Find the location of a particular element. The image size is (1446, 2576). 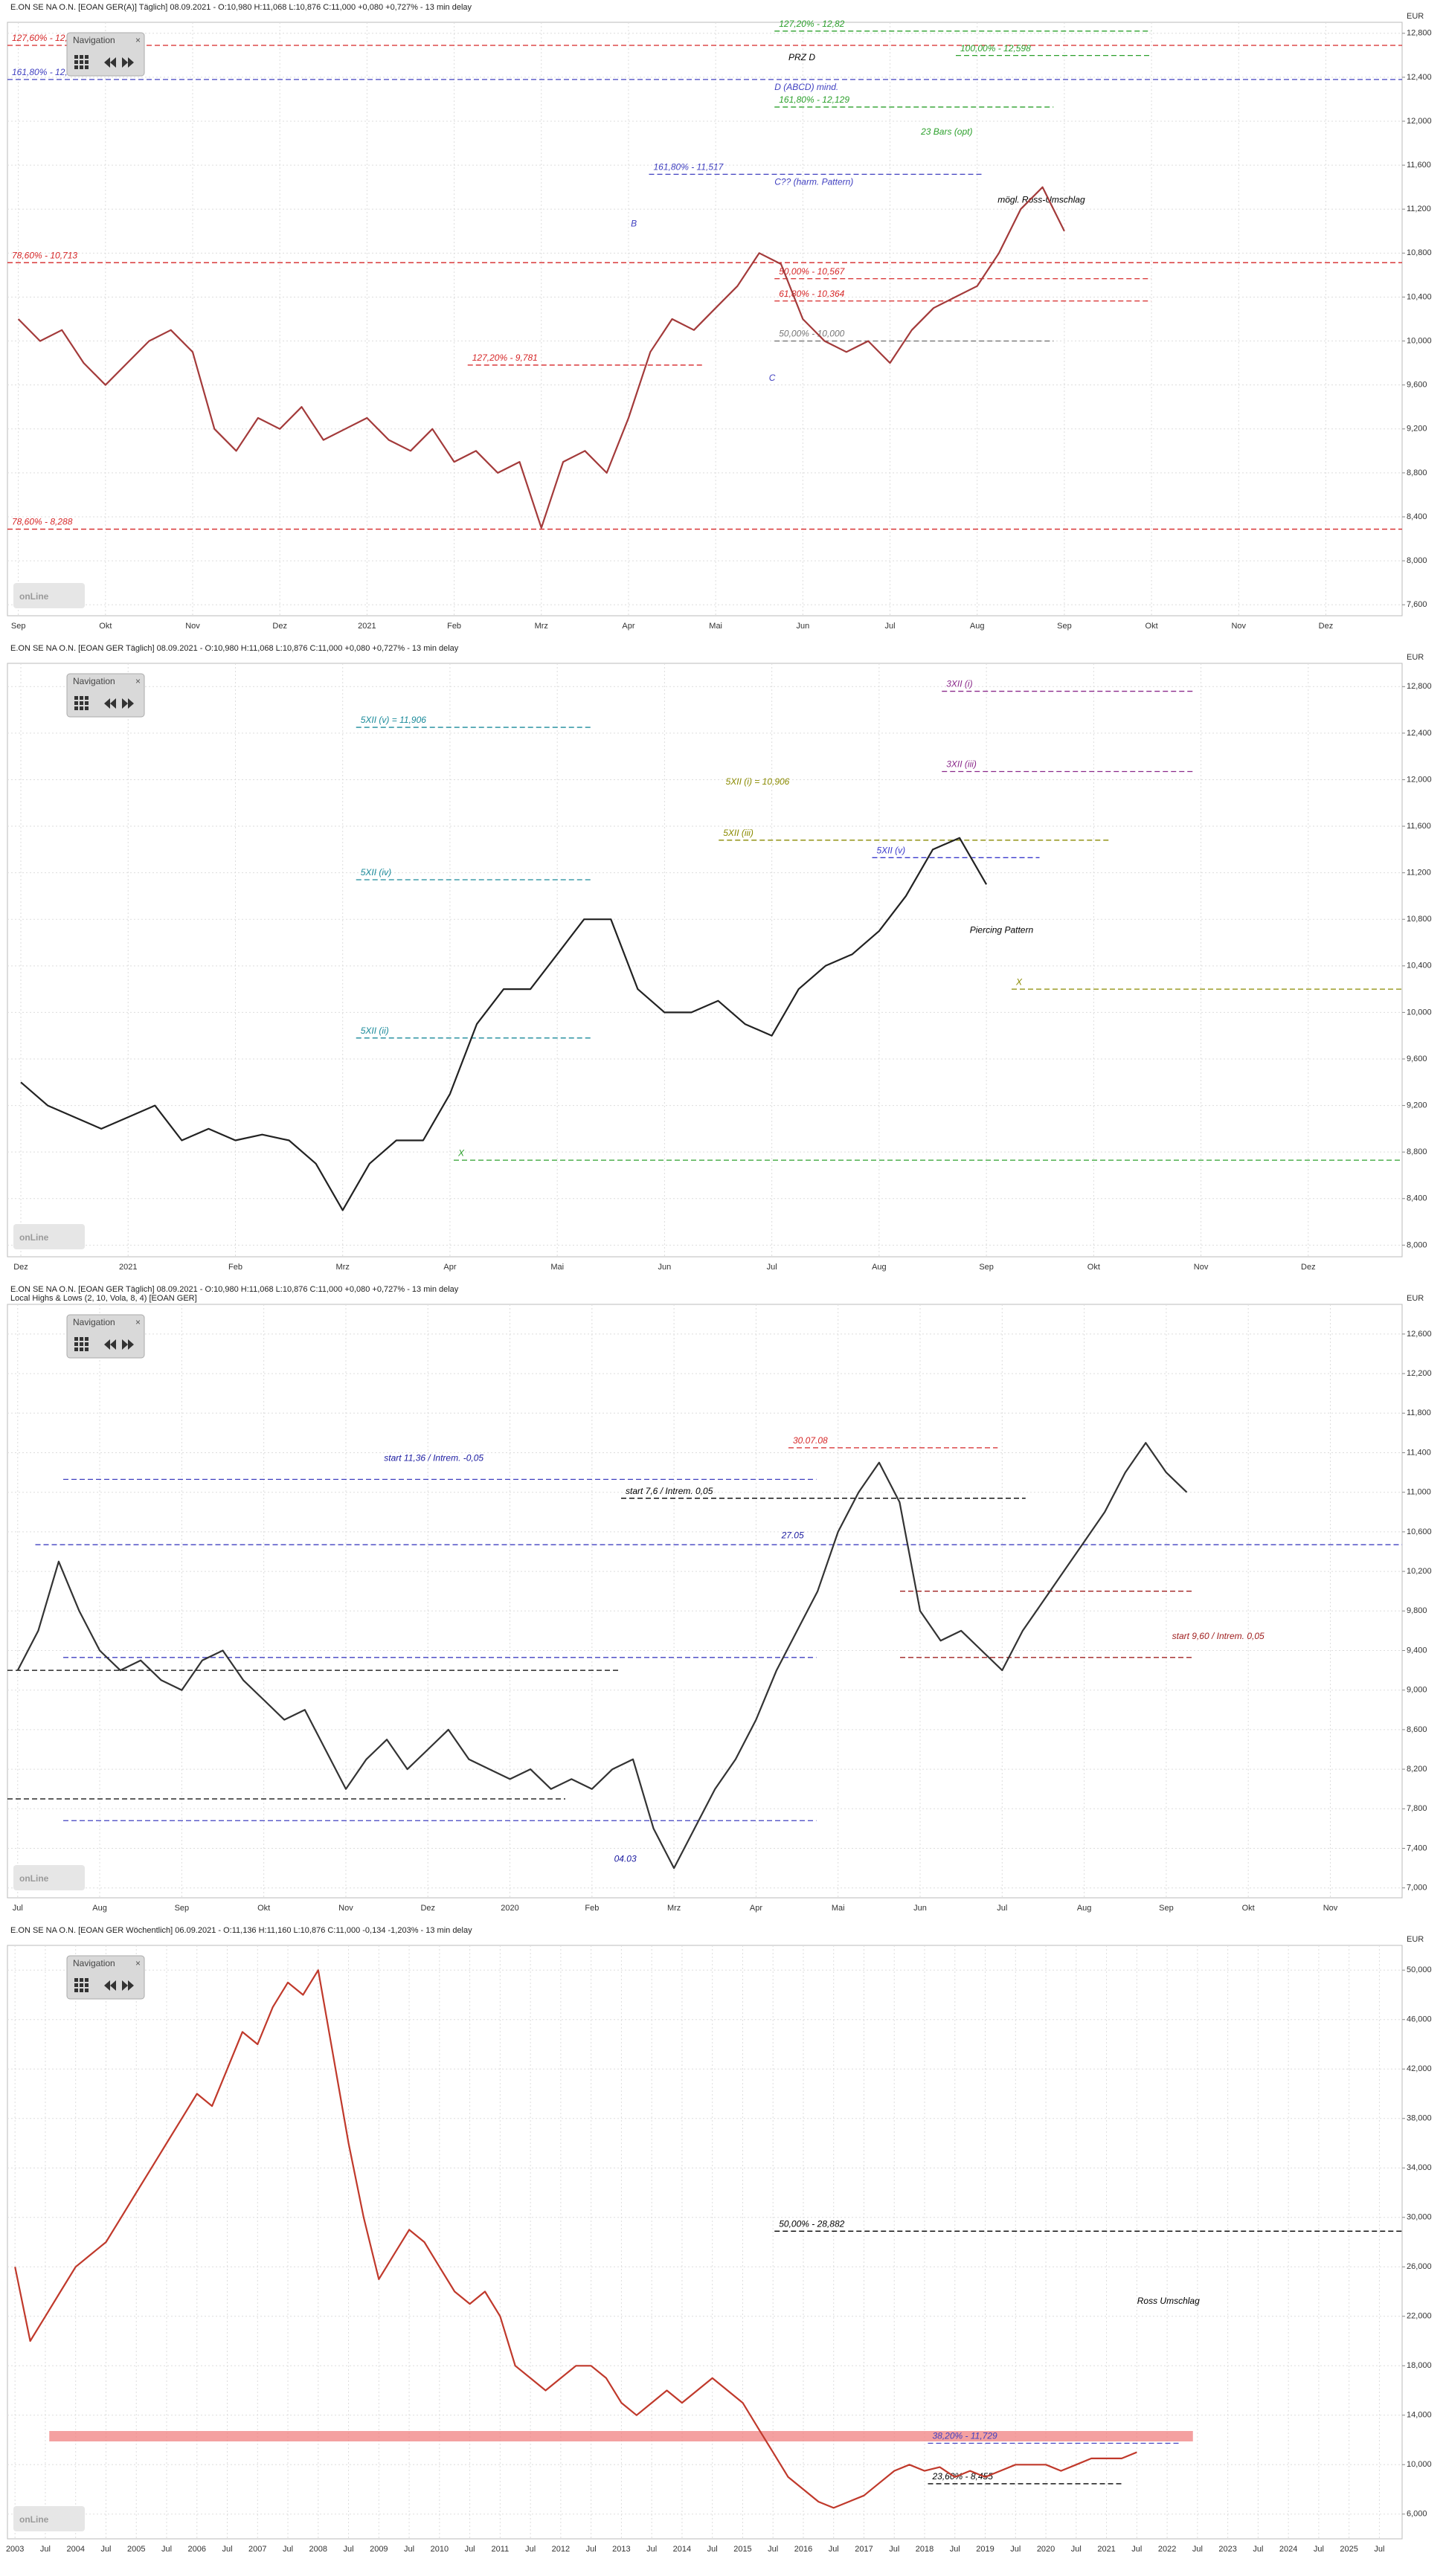

y-tick-label: 12,800 is located at coordinates (1419, 33).